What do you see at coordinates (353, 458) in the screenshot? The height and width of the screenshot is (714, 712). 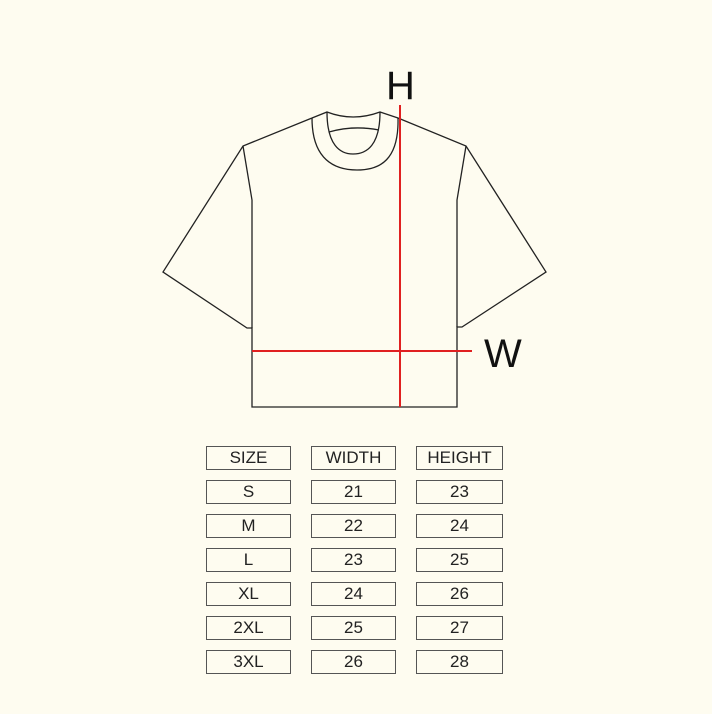 I see `header-width: WIDTH` at bounding box center [353, 458].